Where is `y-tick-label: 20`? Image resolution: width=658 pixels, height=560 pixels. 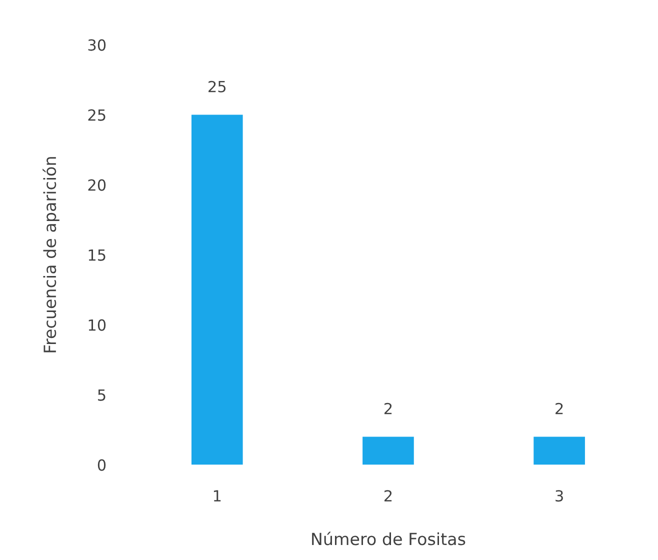
y-tick-label: 20 is located at coordinates (97, 185).